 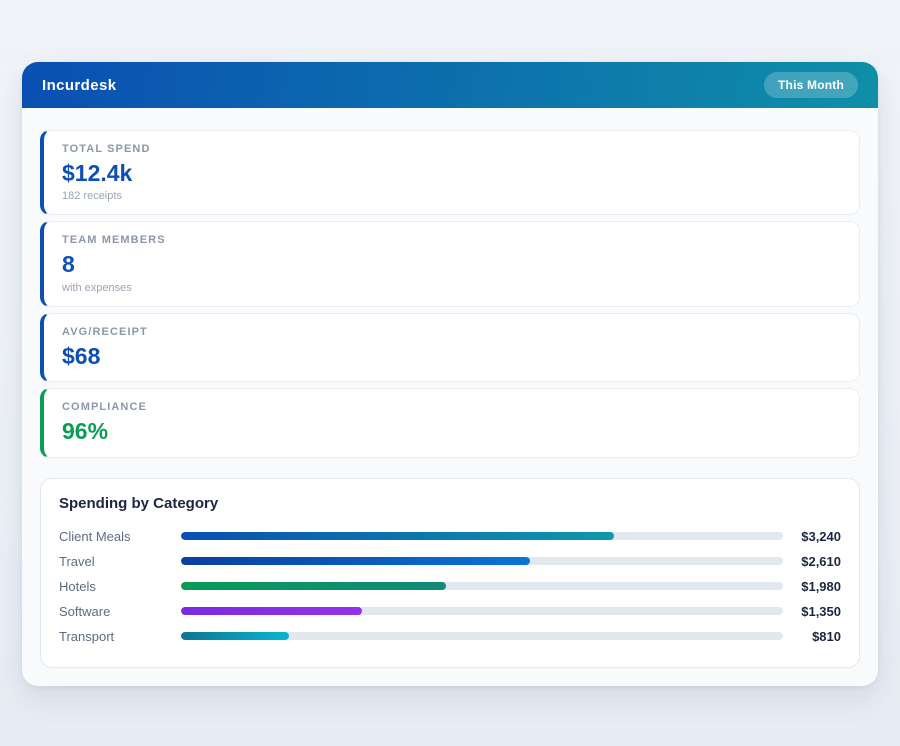 What do you see at coordinates (811, 85) in the screenshot?
I see `period-selector-badge: This Month` at bounding box center [811, 85].